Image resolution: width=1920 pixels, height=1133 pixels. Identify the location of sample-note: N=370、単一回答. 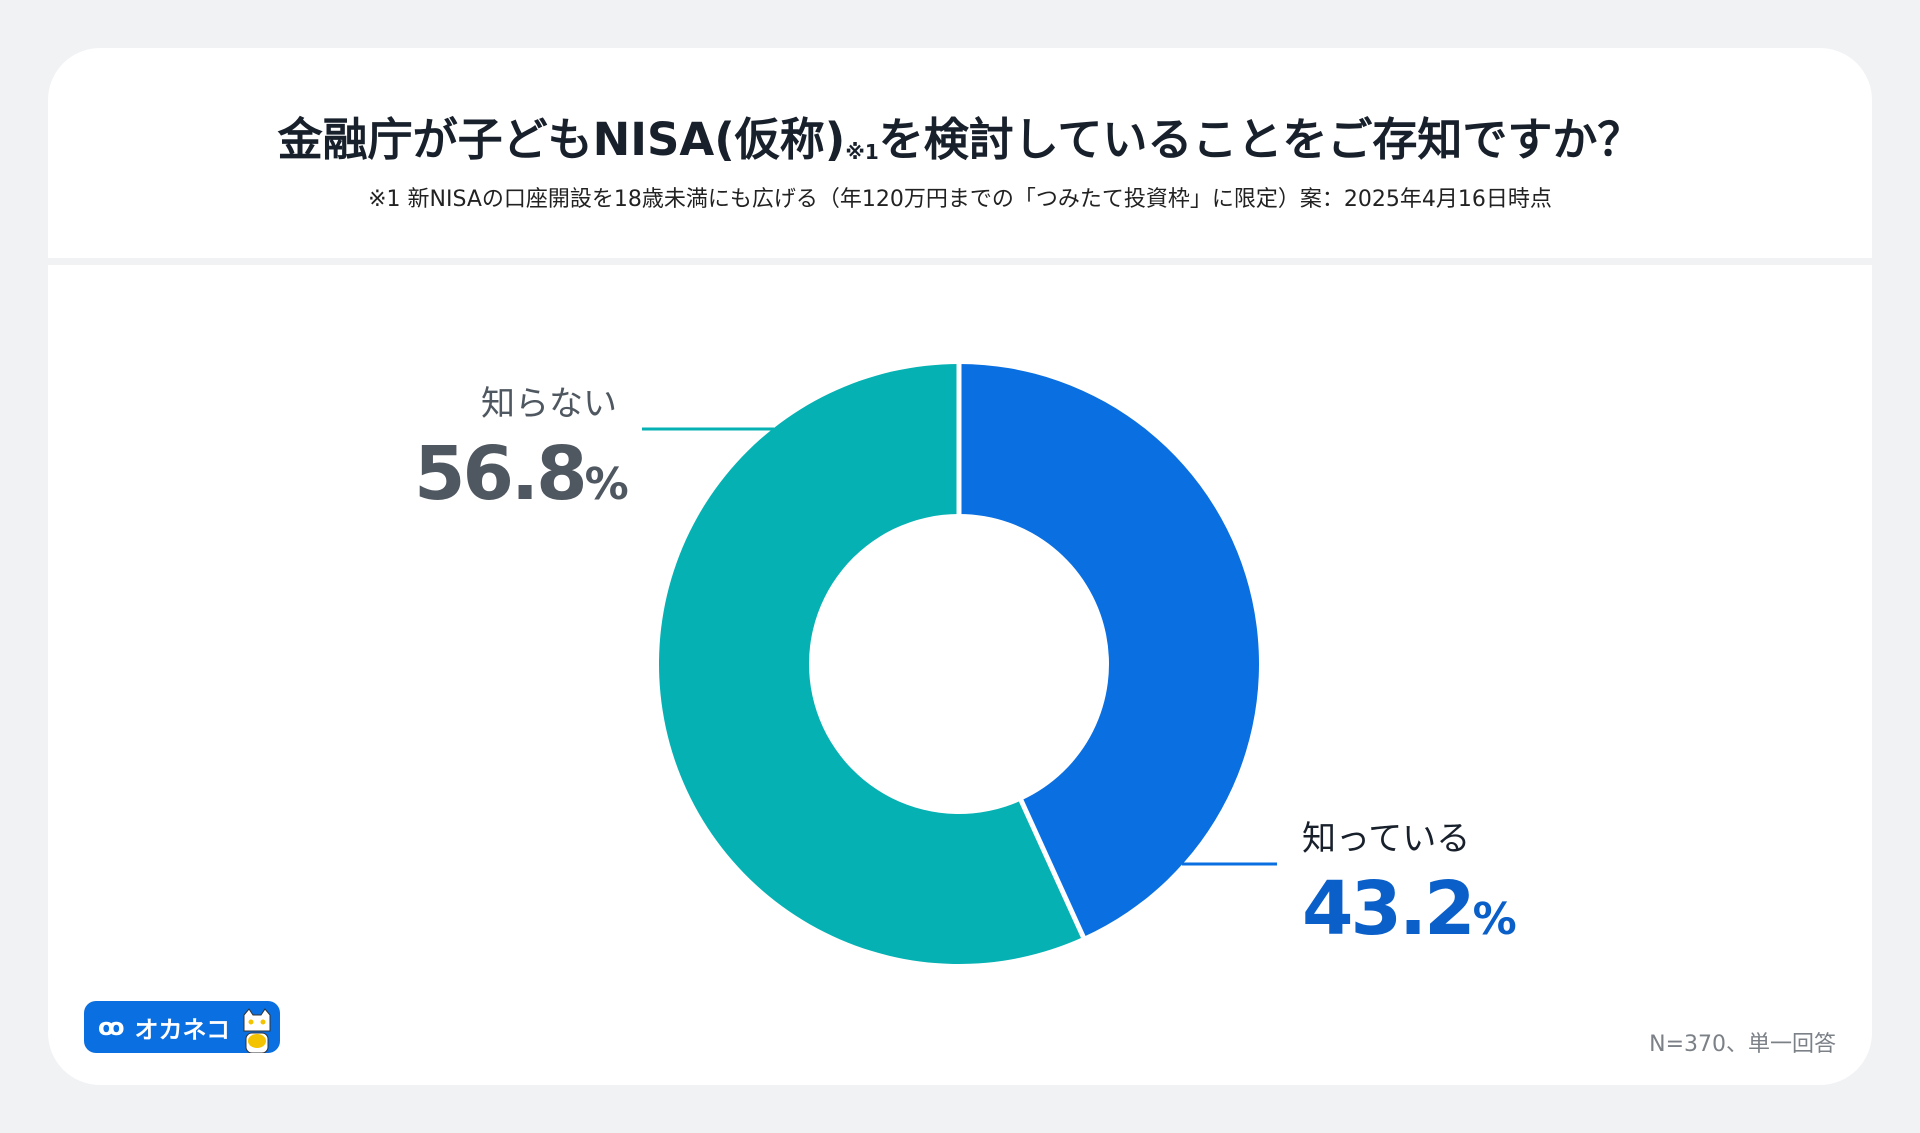
(1742, 1044).